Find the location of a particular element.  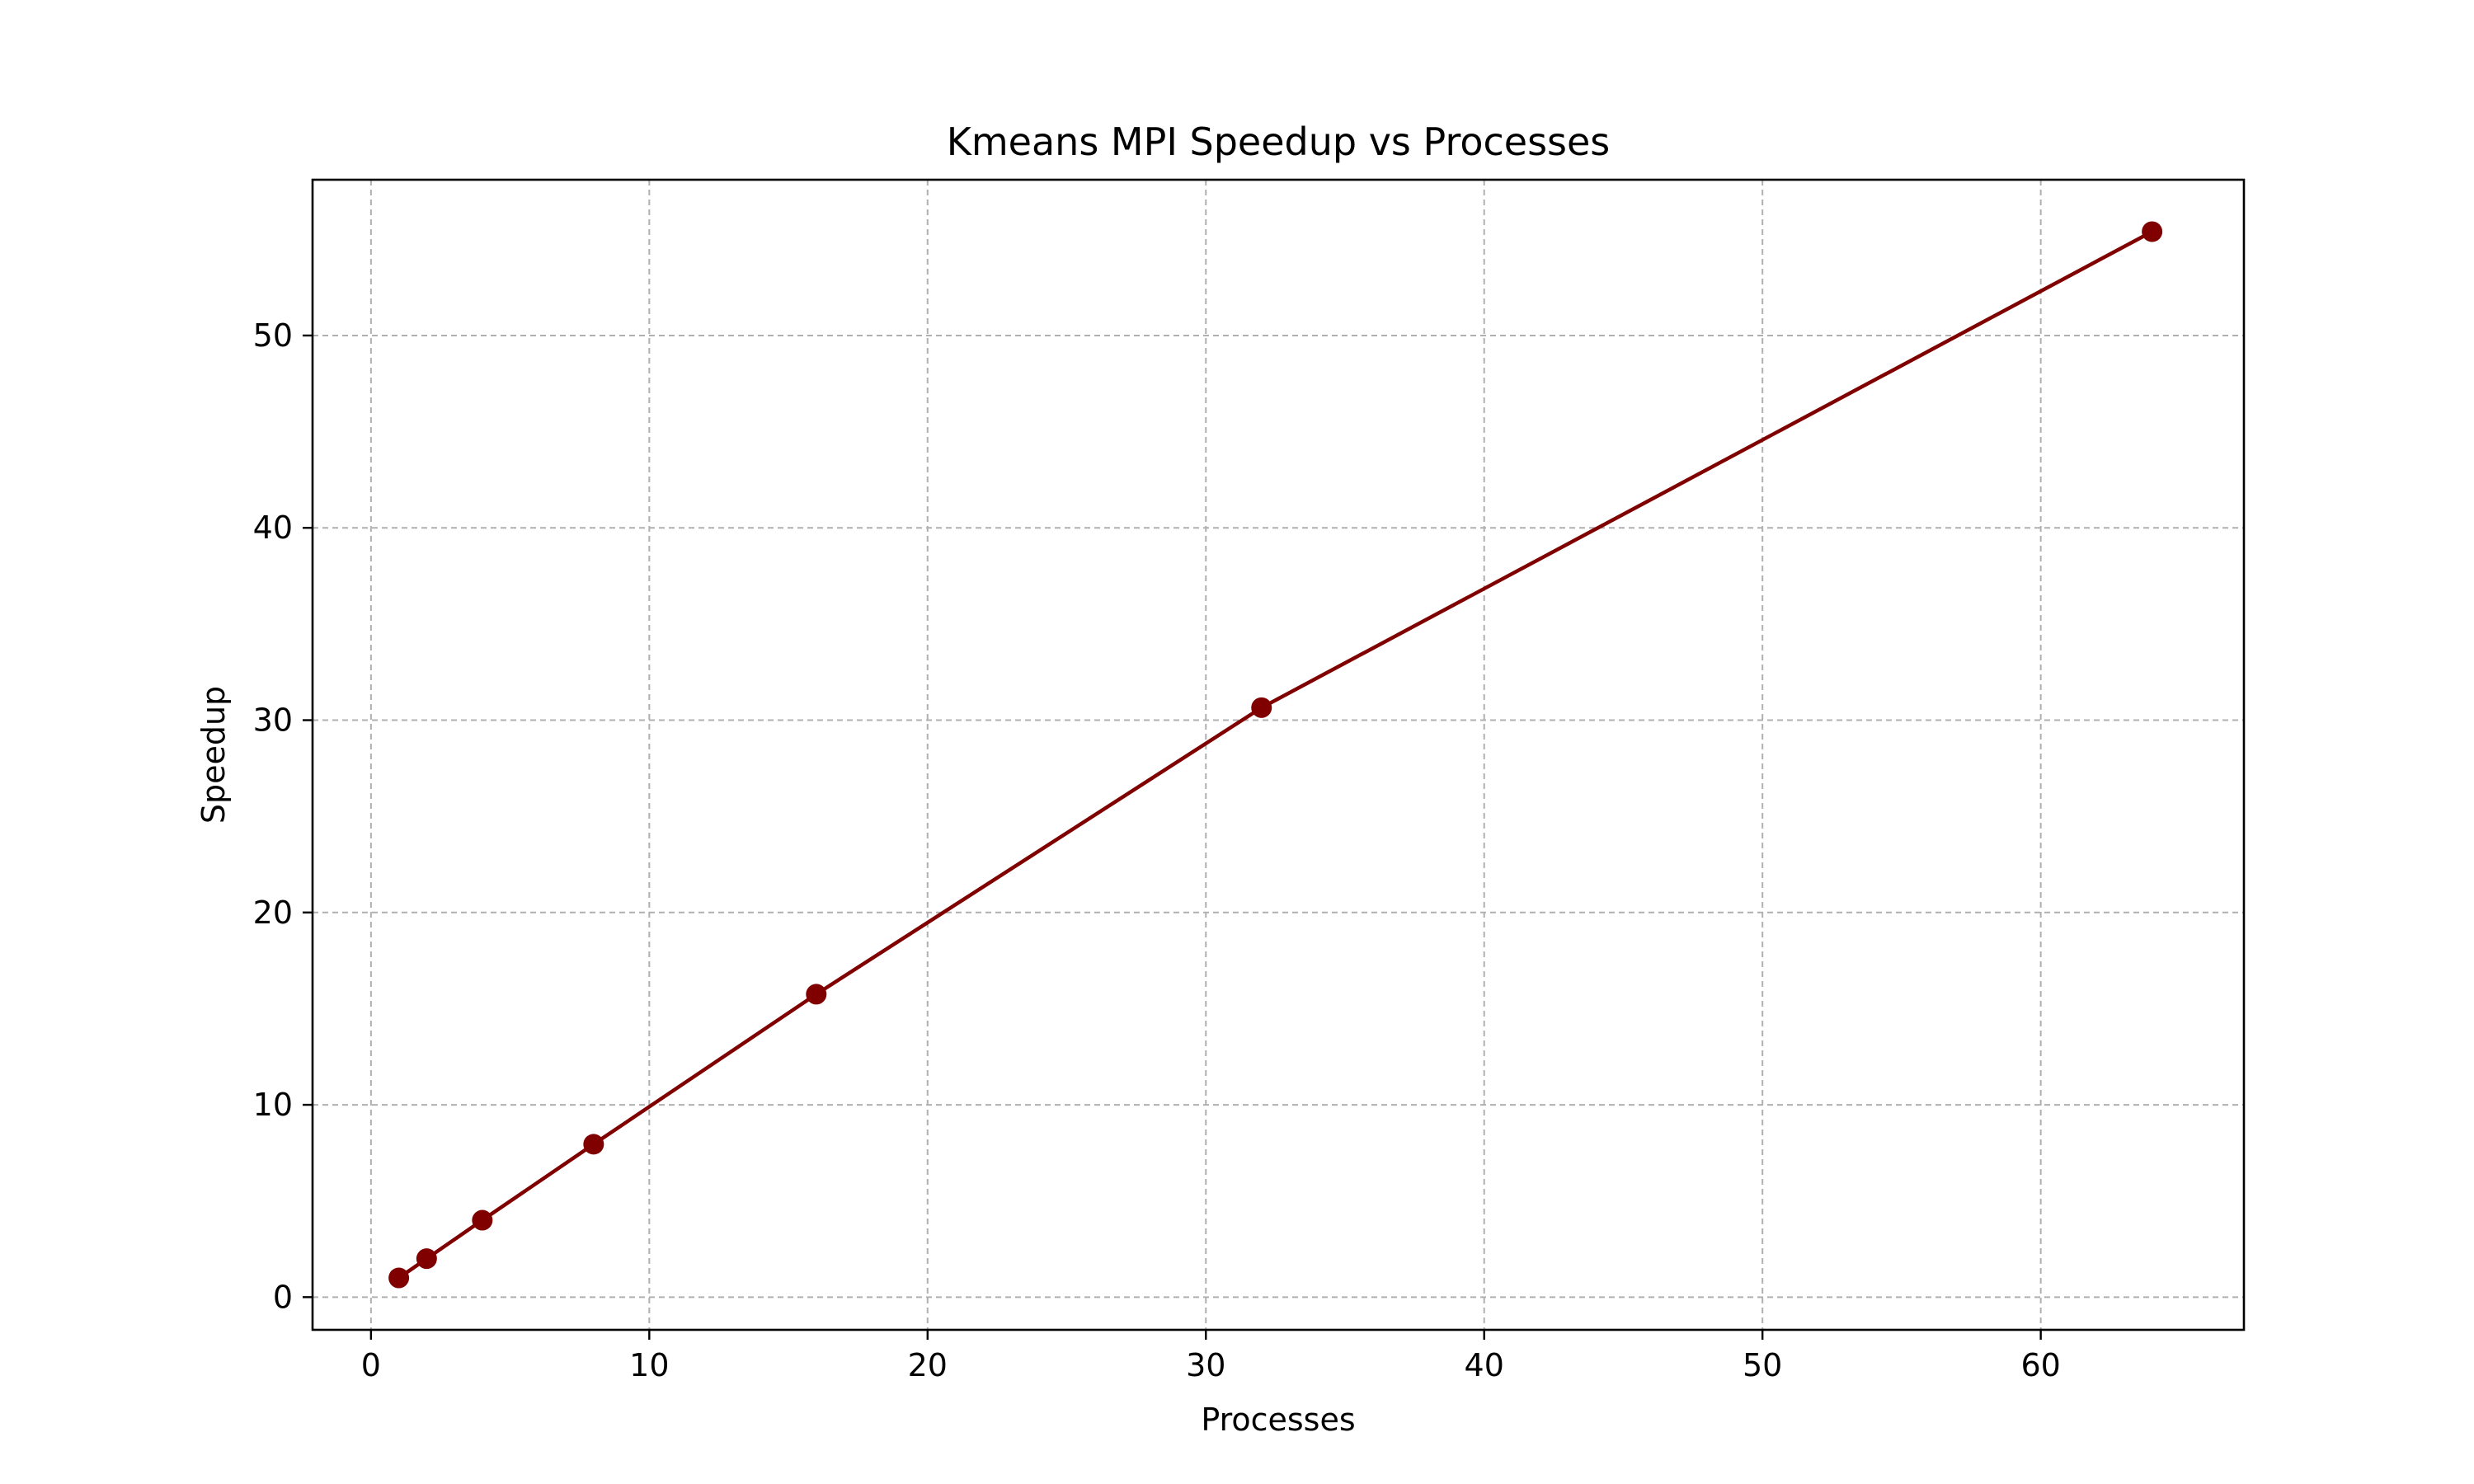

x-axis-label: Processes is located at coordinates (1278, 1420).